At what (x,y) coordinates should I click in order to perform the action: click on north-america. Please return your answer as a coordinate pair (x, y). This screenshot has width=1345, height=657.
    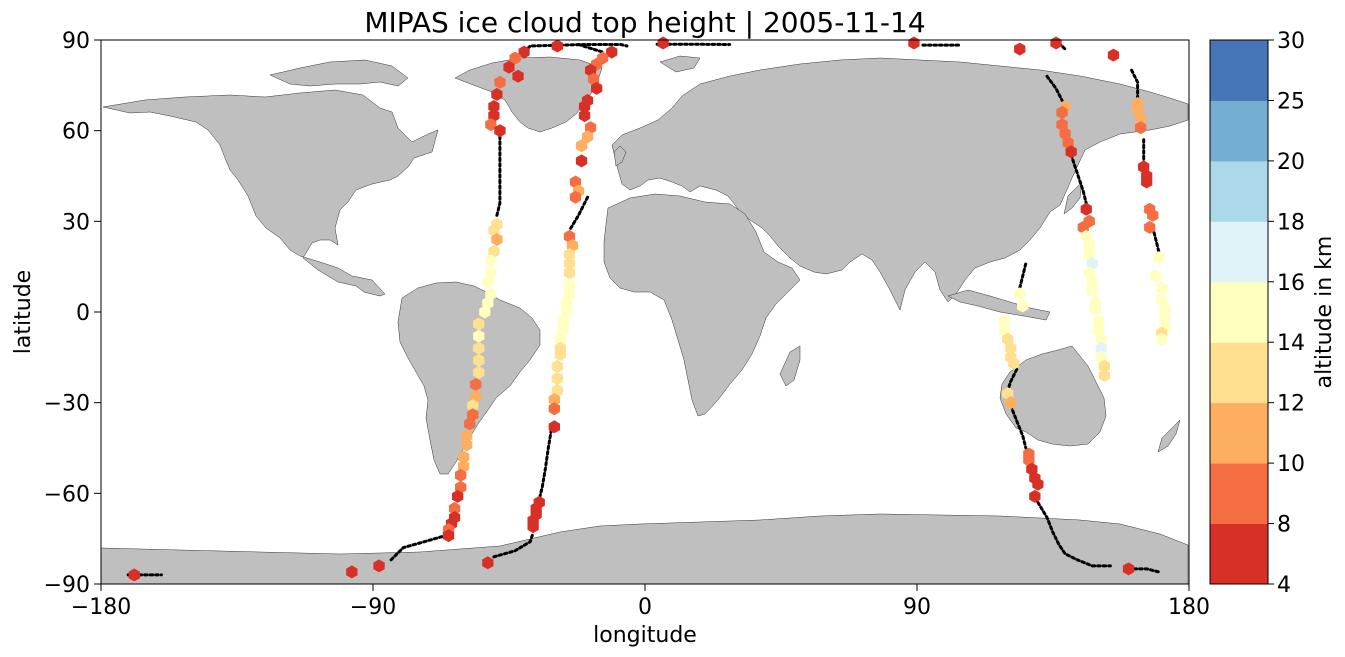
    Looking at the image, I should click on (270, 193).